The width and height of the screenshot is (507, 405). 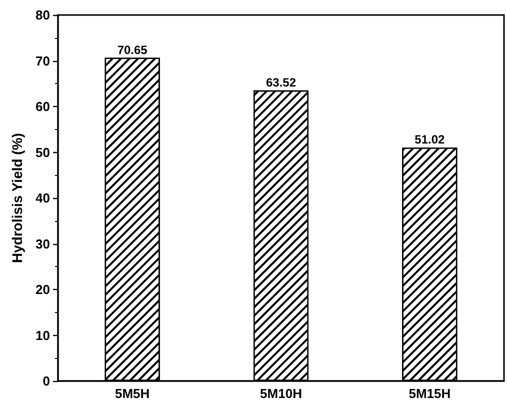 What do you see at coordinates (43, 15) in the screenshot?
I see `y-tick-label: 80` at bounding box center [43, 15].